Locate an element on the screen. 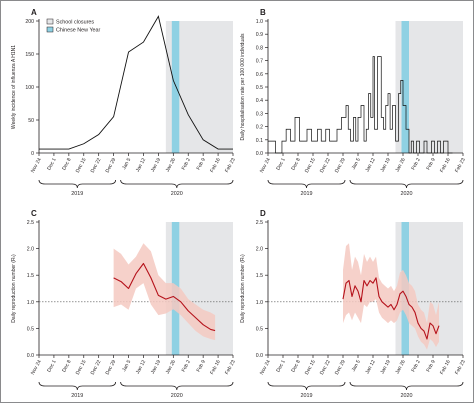 The width and height of the screenshot is (474, 403). y-tick-label: 0 is located at coordinates (32, 154).